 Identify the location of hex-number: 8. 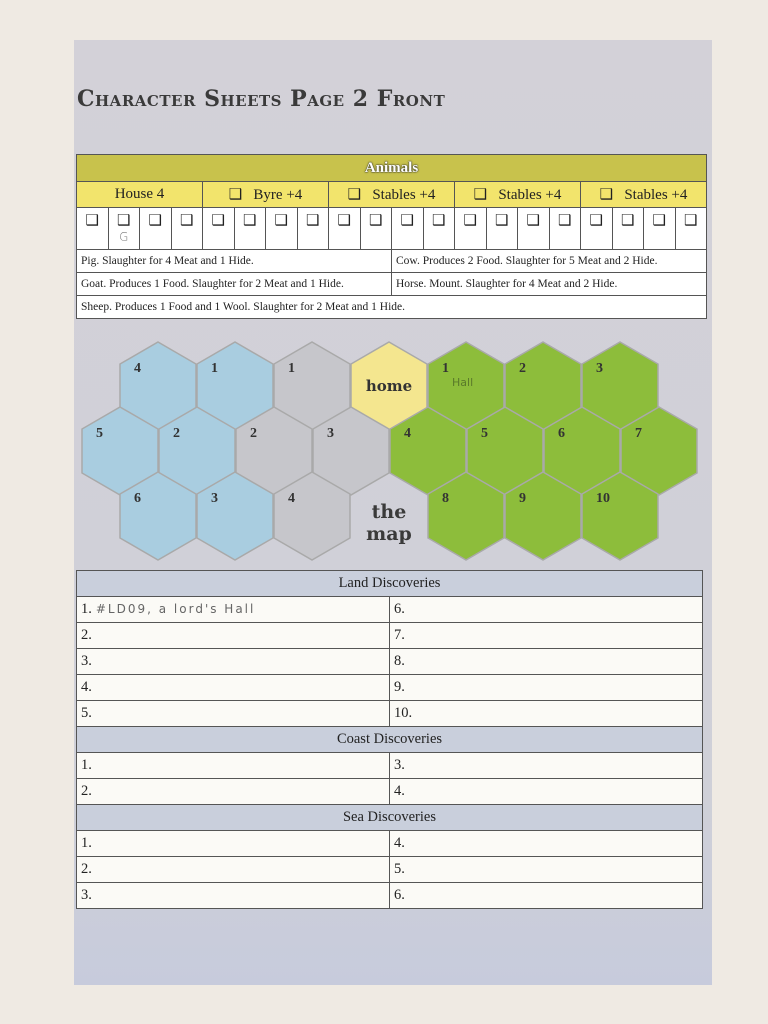
(445, 498).